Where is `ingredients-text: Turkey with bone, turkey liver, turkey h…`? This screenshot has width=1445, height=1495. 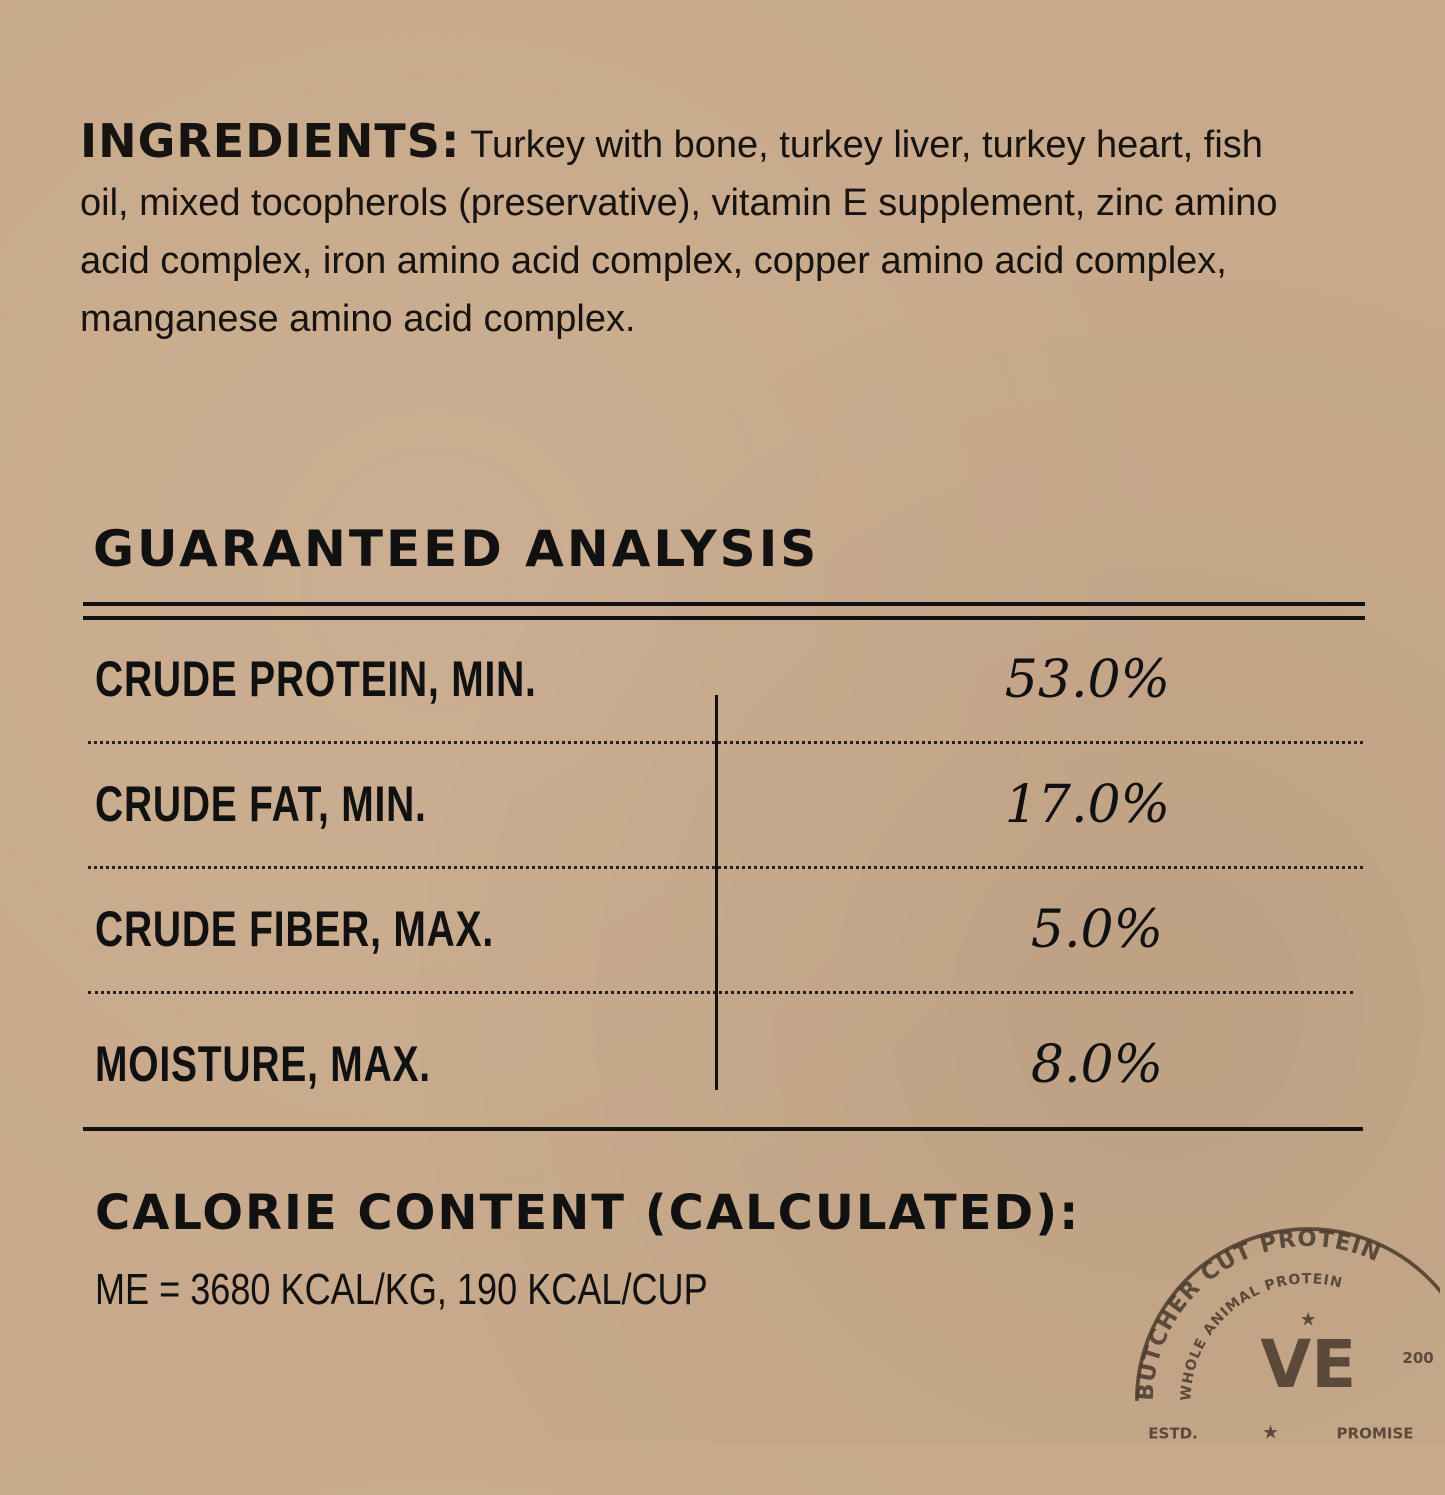
ingredients-text: Turkey with bone, turkey liver, turkey h… is located at coordinates (679, 232).